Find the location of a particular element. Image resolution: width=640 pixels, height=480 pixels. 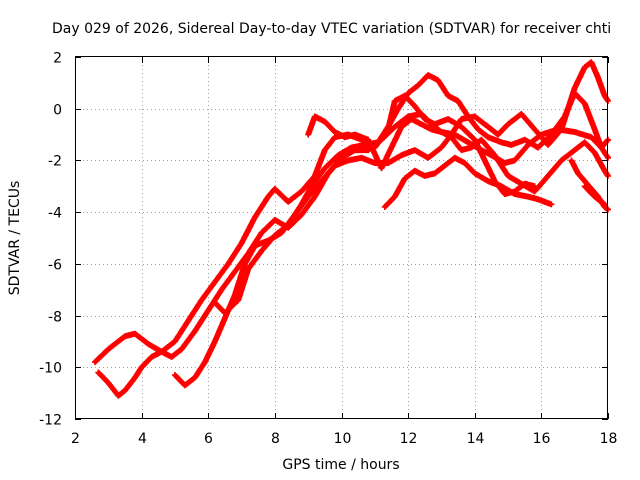

x-tick-label: 14 is located at coordinates (476, 439).